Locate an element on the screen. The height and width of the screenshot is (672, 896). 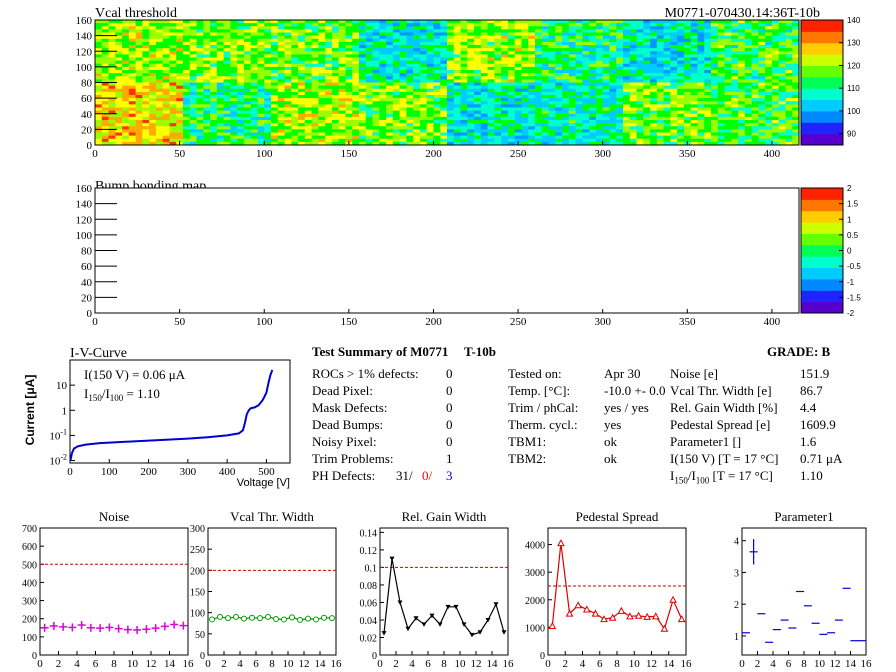
mini-x-tick-label: 16 is located at coordinates (687, 664).